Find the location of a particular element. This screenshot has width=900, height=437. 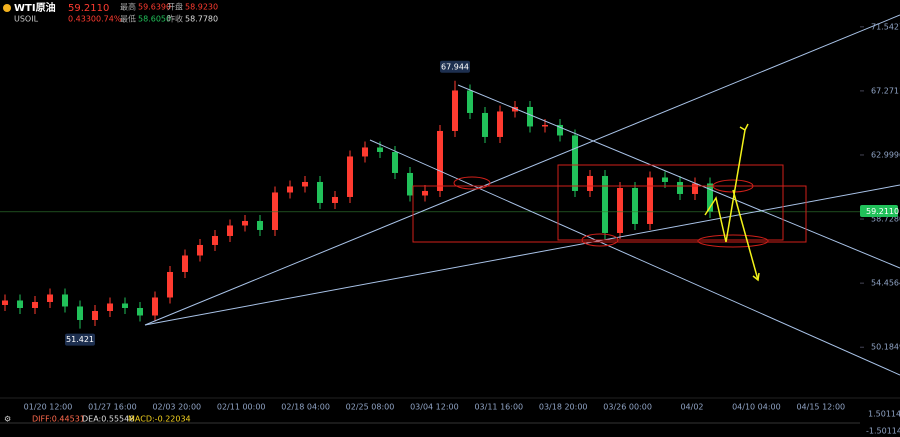

price-tag-label: 59.2110 is located at coordinates (882, 211).